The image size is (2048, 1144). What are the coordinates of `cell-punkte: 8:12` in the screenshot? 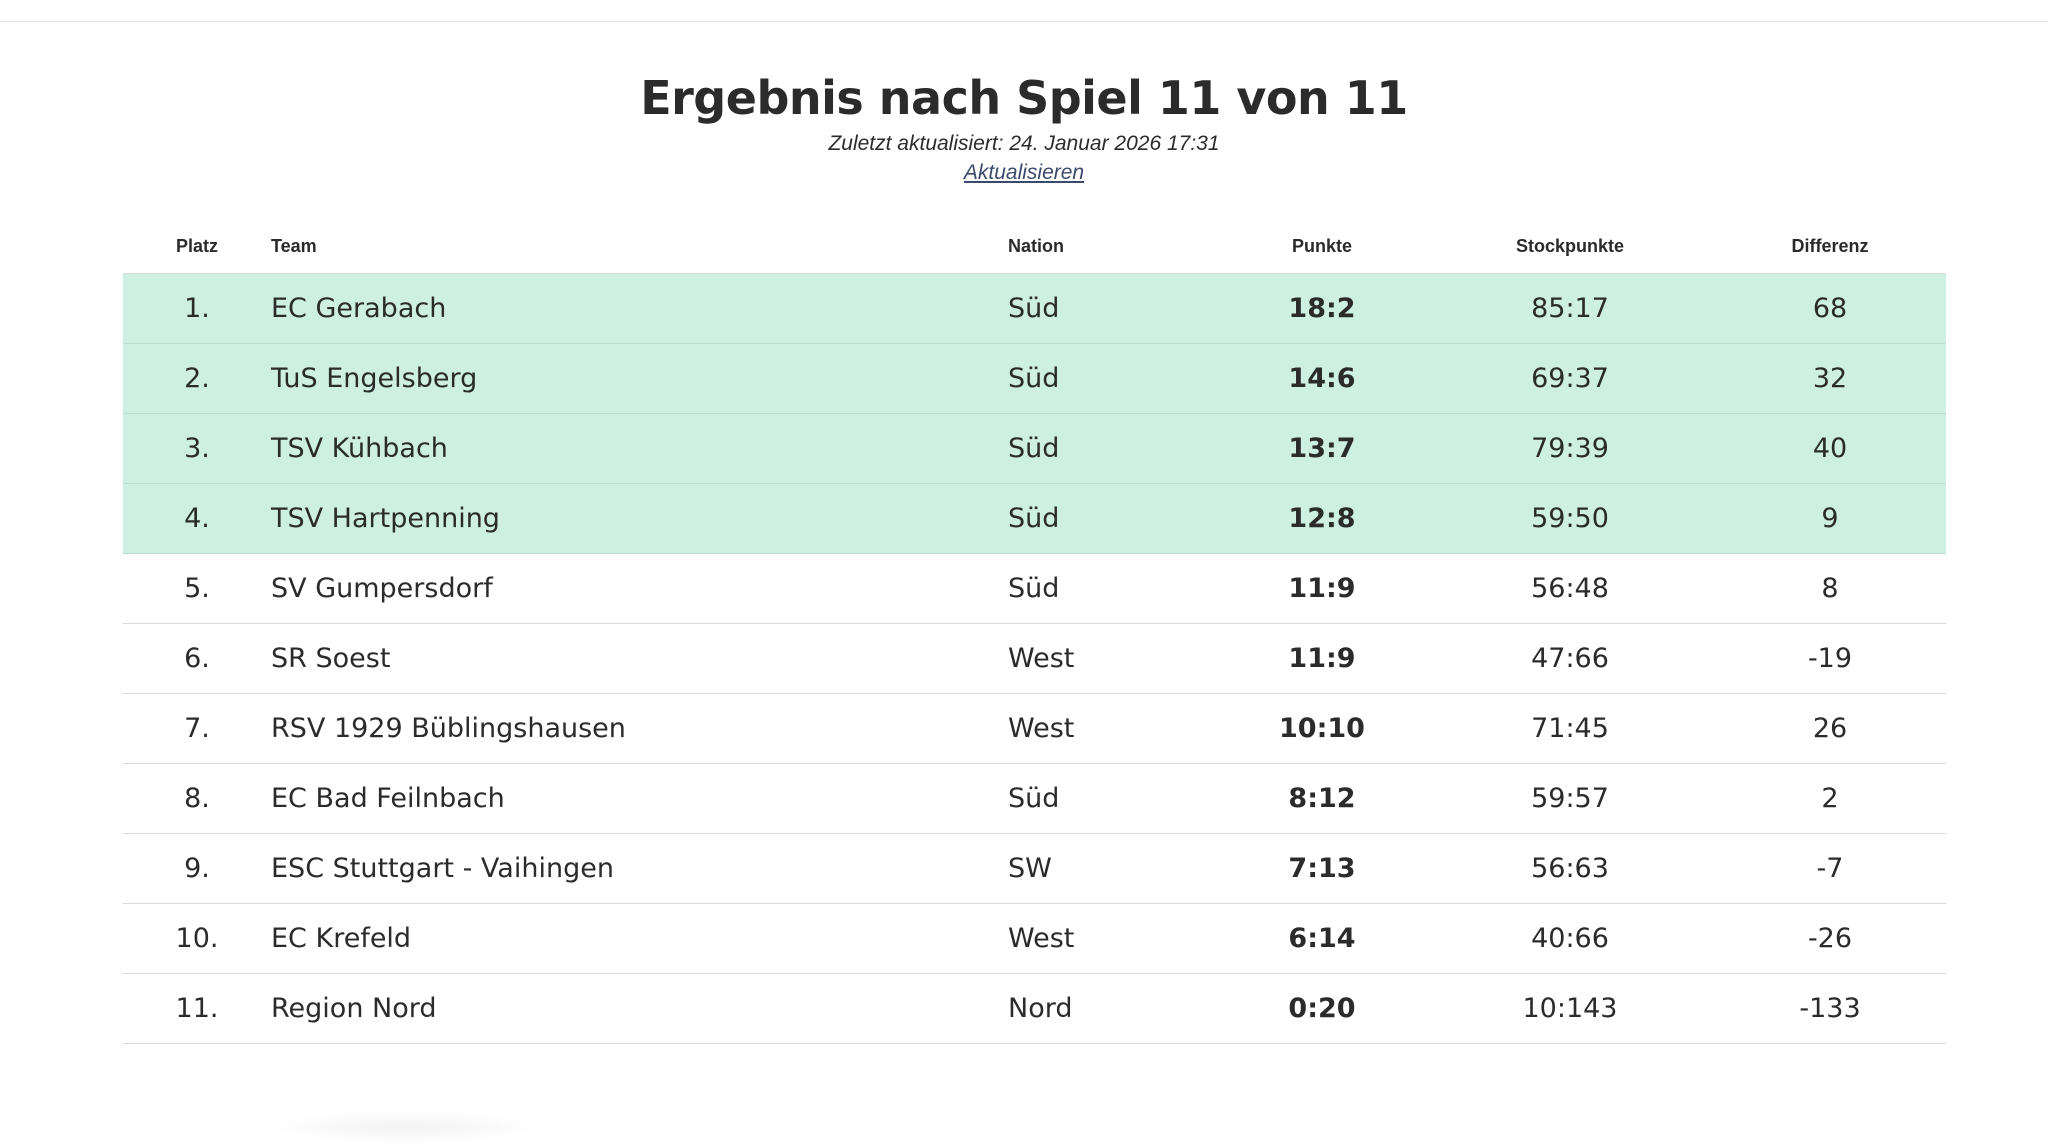 It's located at (1322, 798).